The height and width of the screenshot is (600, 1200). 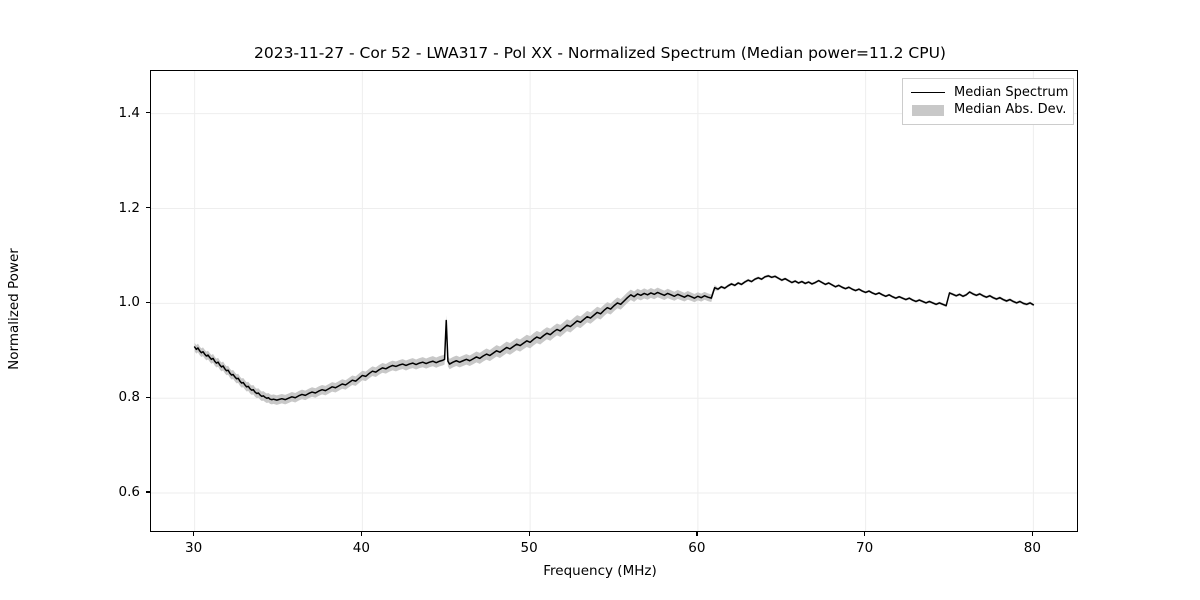 I want to click on x-tick-label: 80, so click(x=1032, y=548).